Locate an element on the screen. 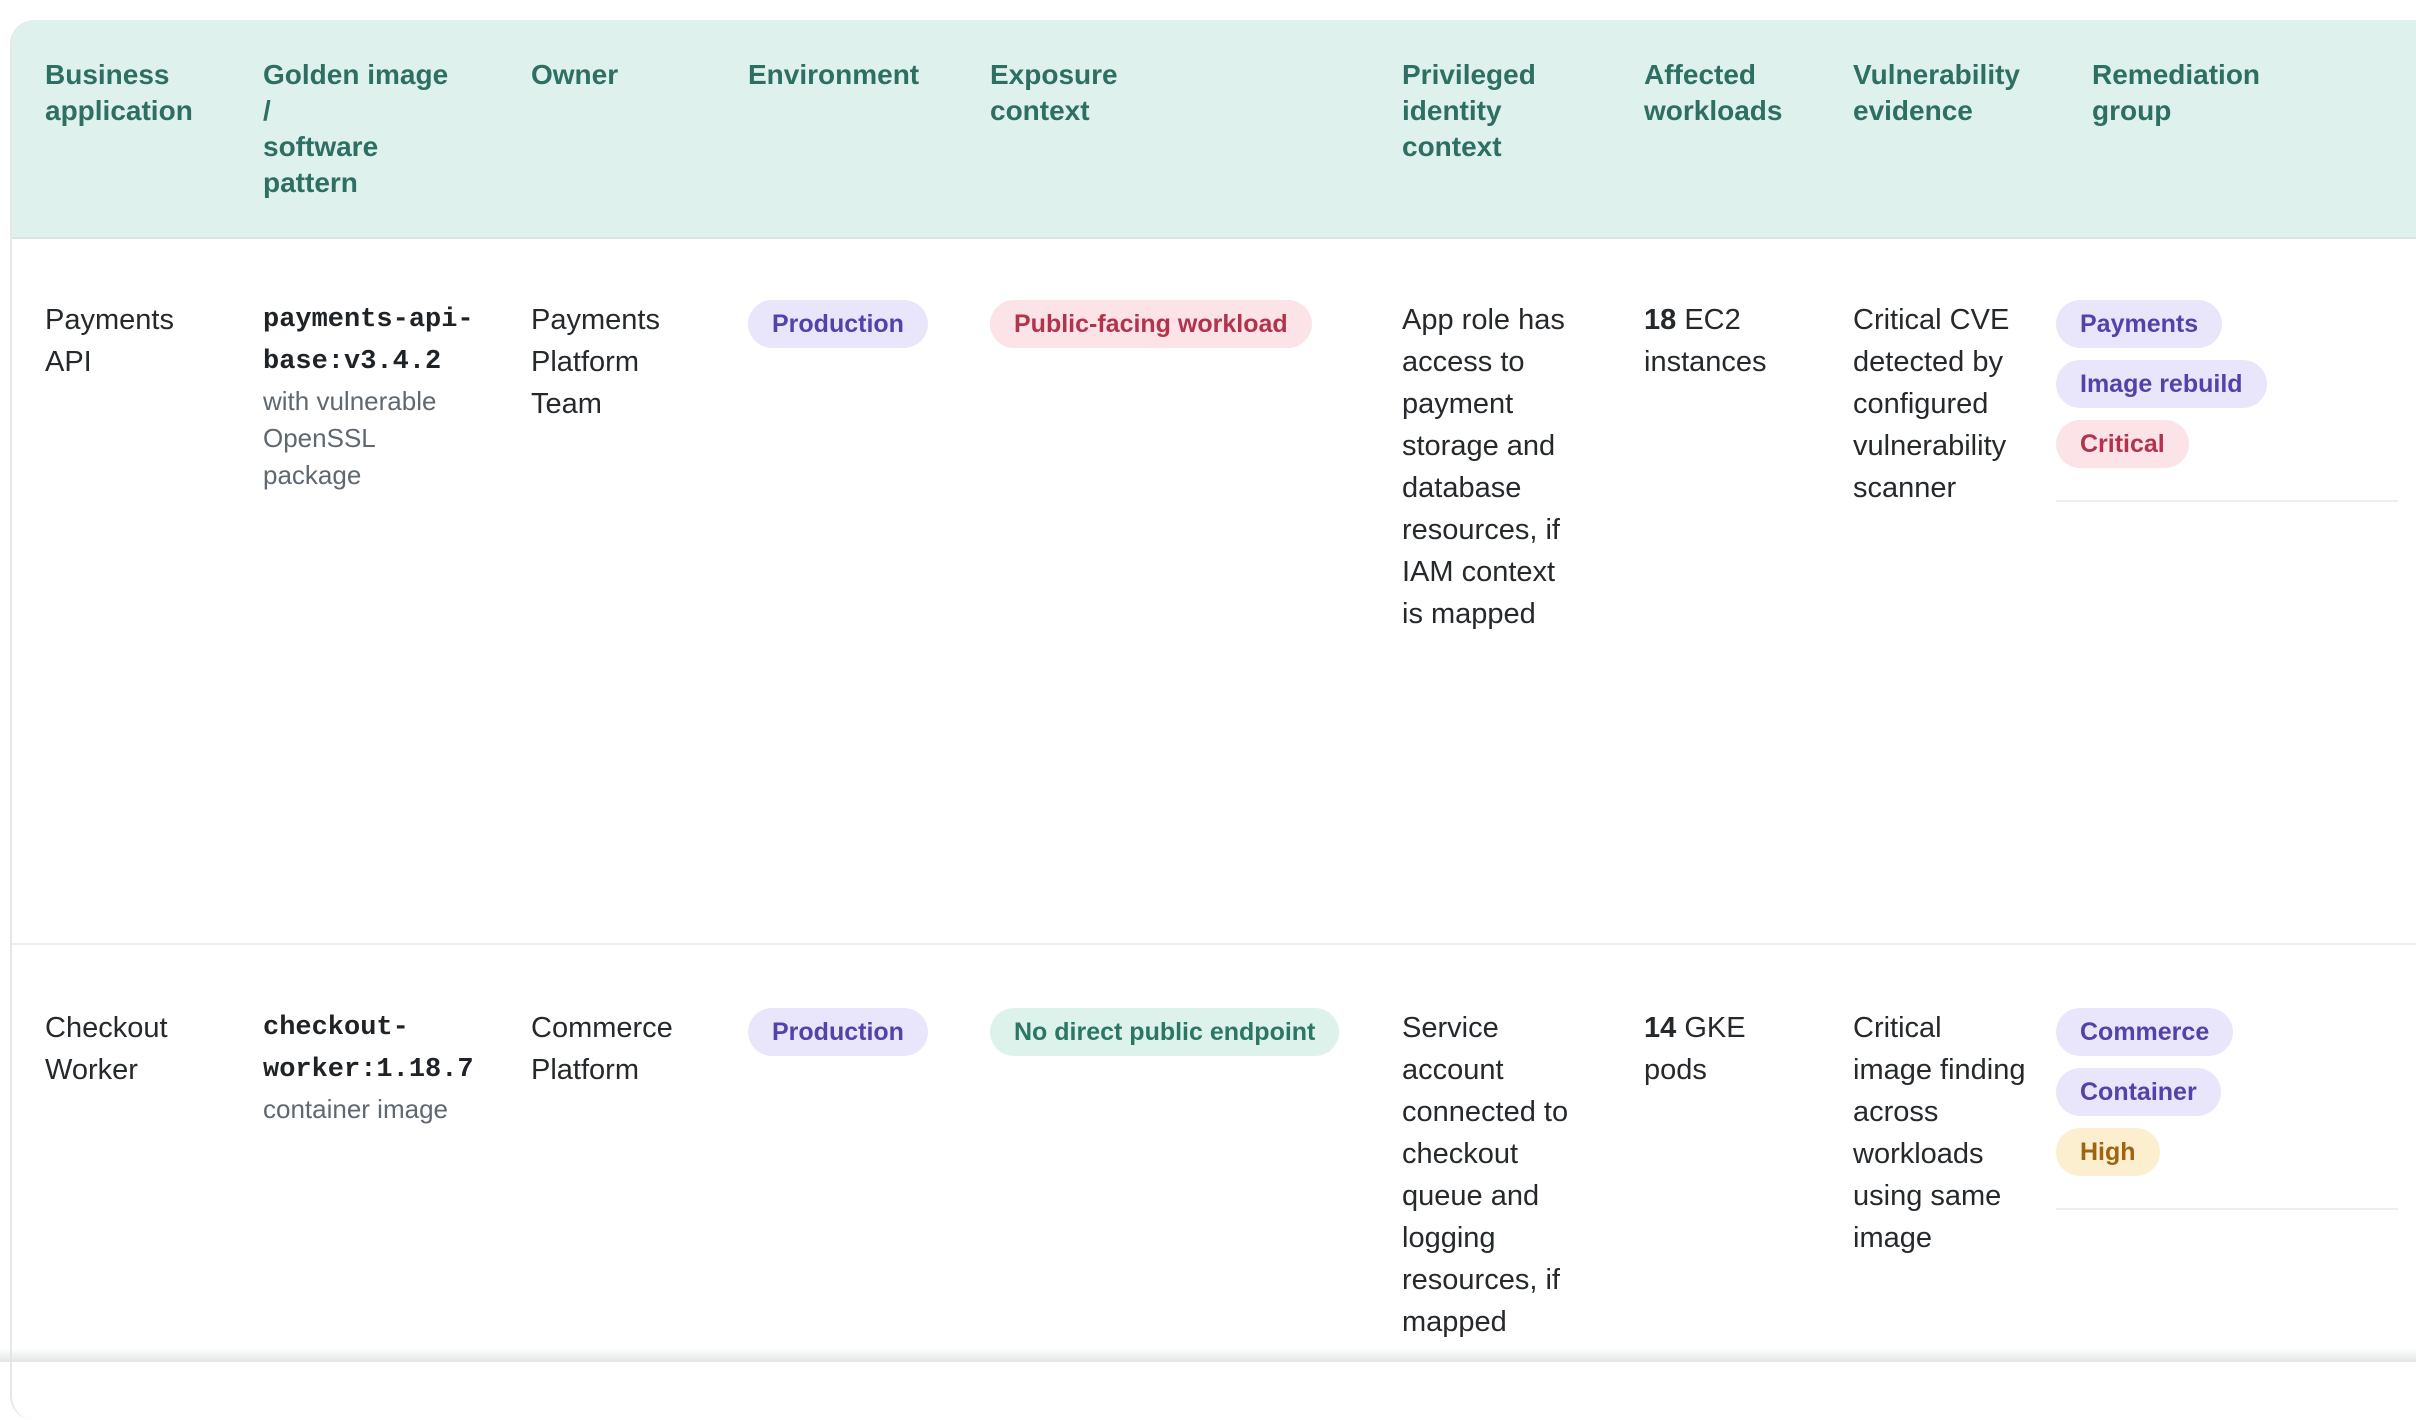  group-tag: Container is located at coordinates (2138, 1092).